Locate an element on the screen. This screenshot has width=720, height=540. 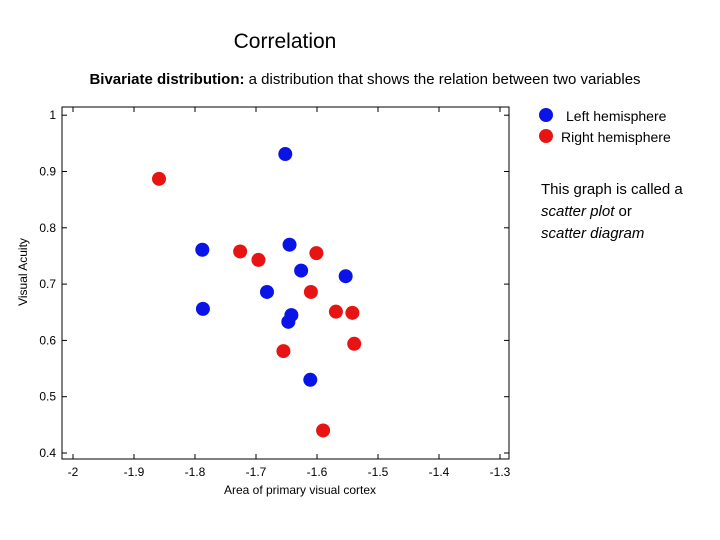
note-line1: This graph is called a is located at coordinates (612, 189).